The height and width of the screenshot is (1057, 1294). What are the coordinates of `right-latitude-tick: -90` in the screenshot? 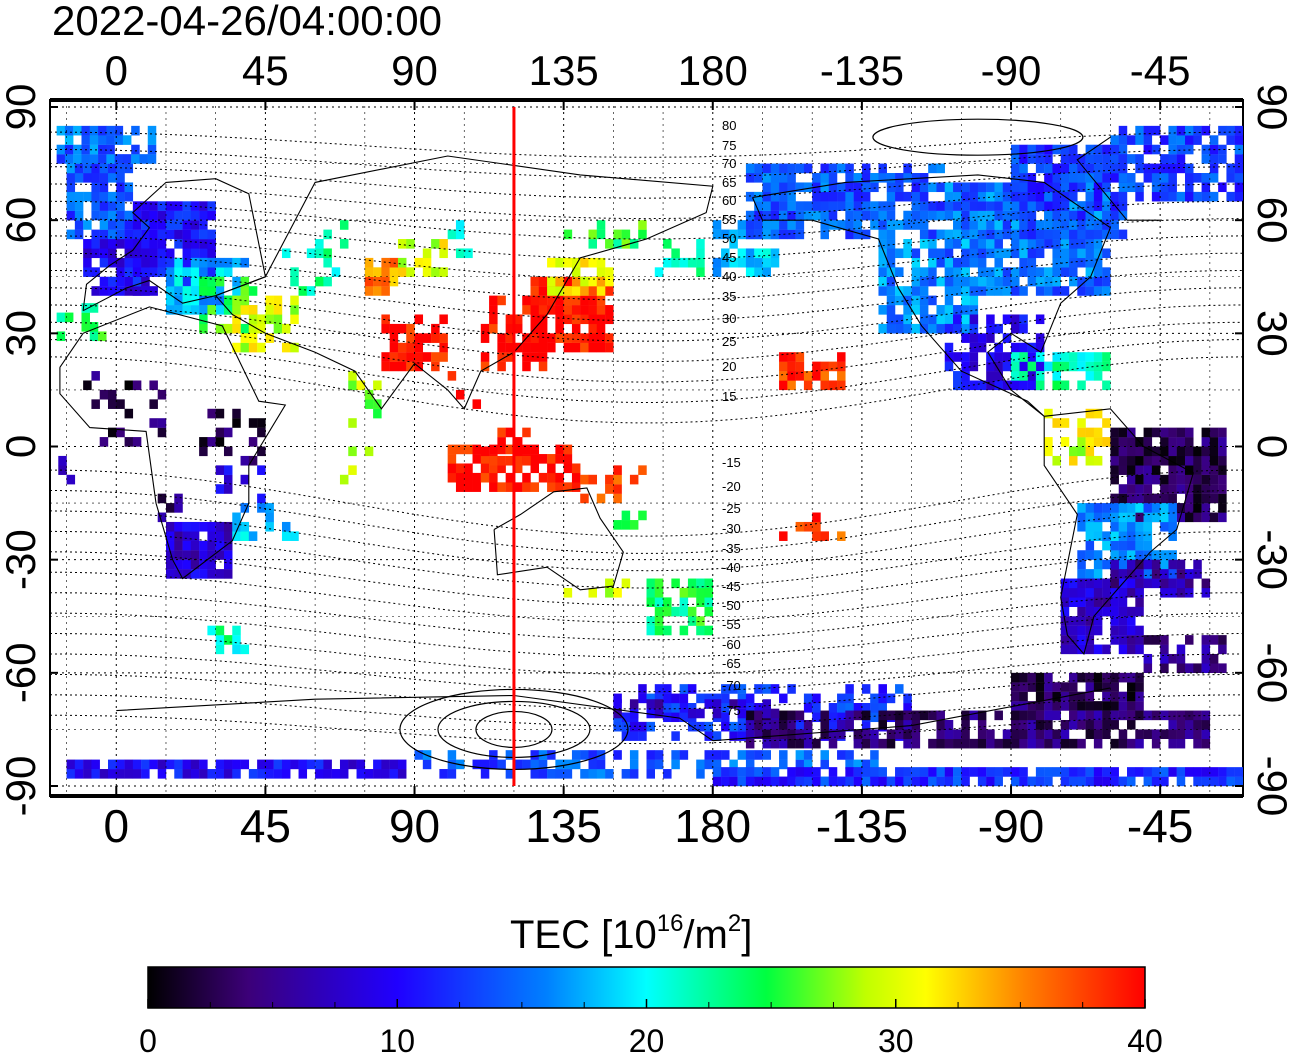 It's located at (1271, 786).